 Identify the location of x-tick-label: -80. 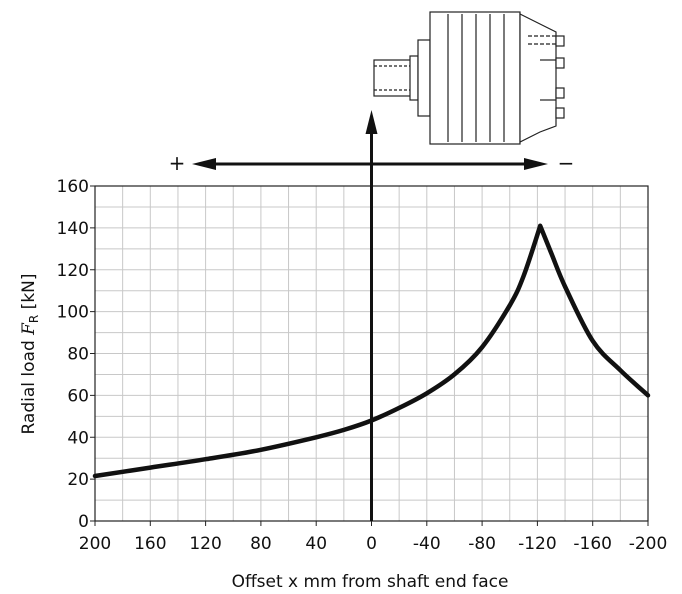
(482, 544).